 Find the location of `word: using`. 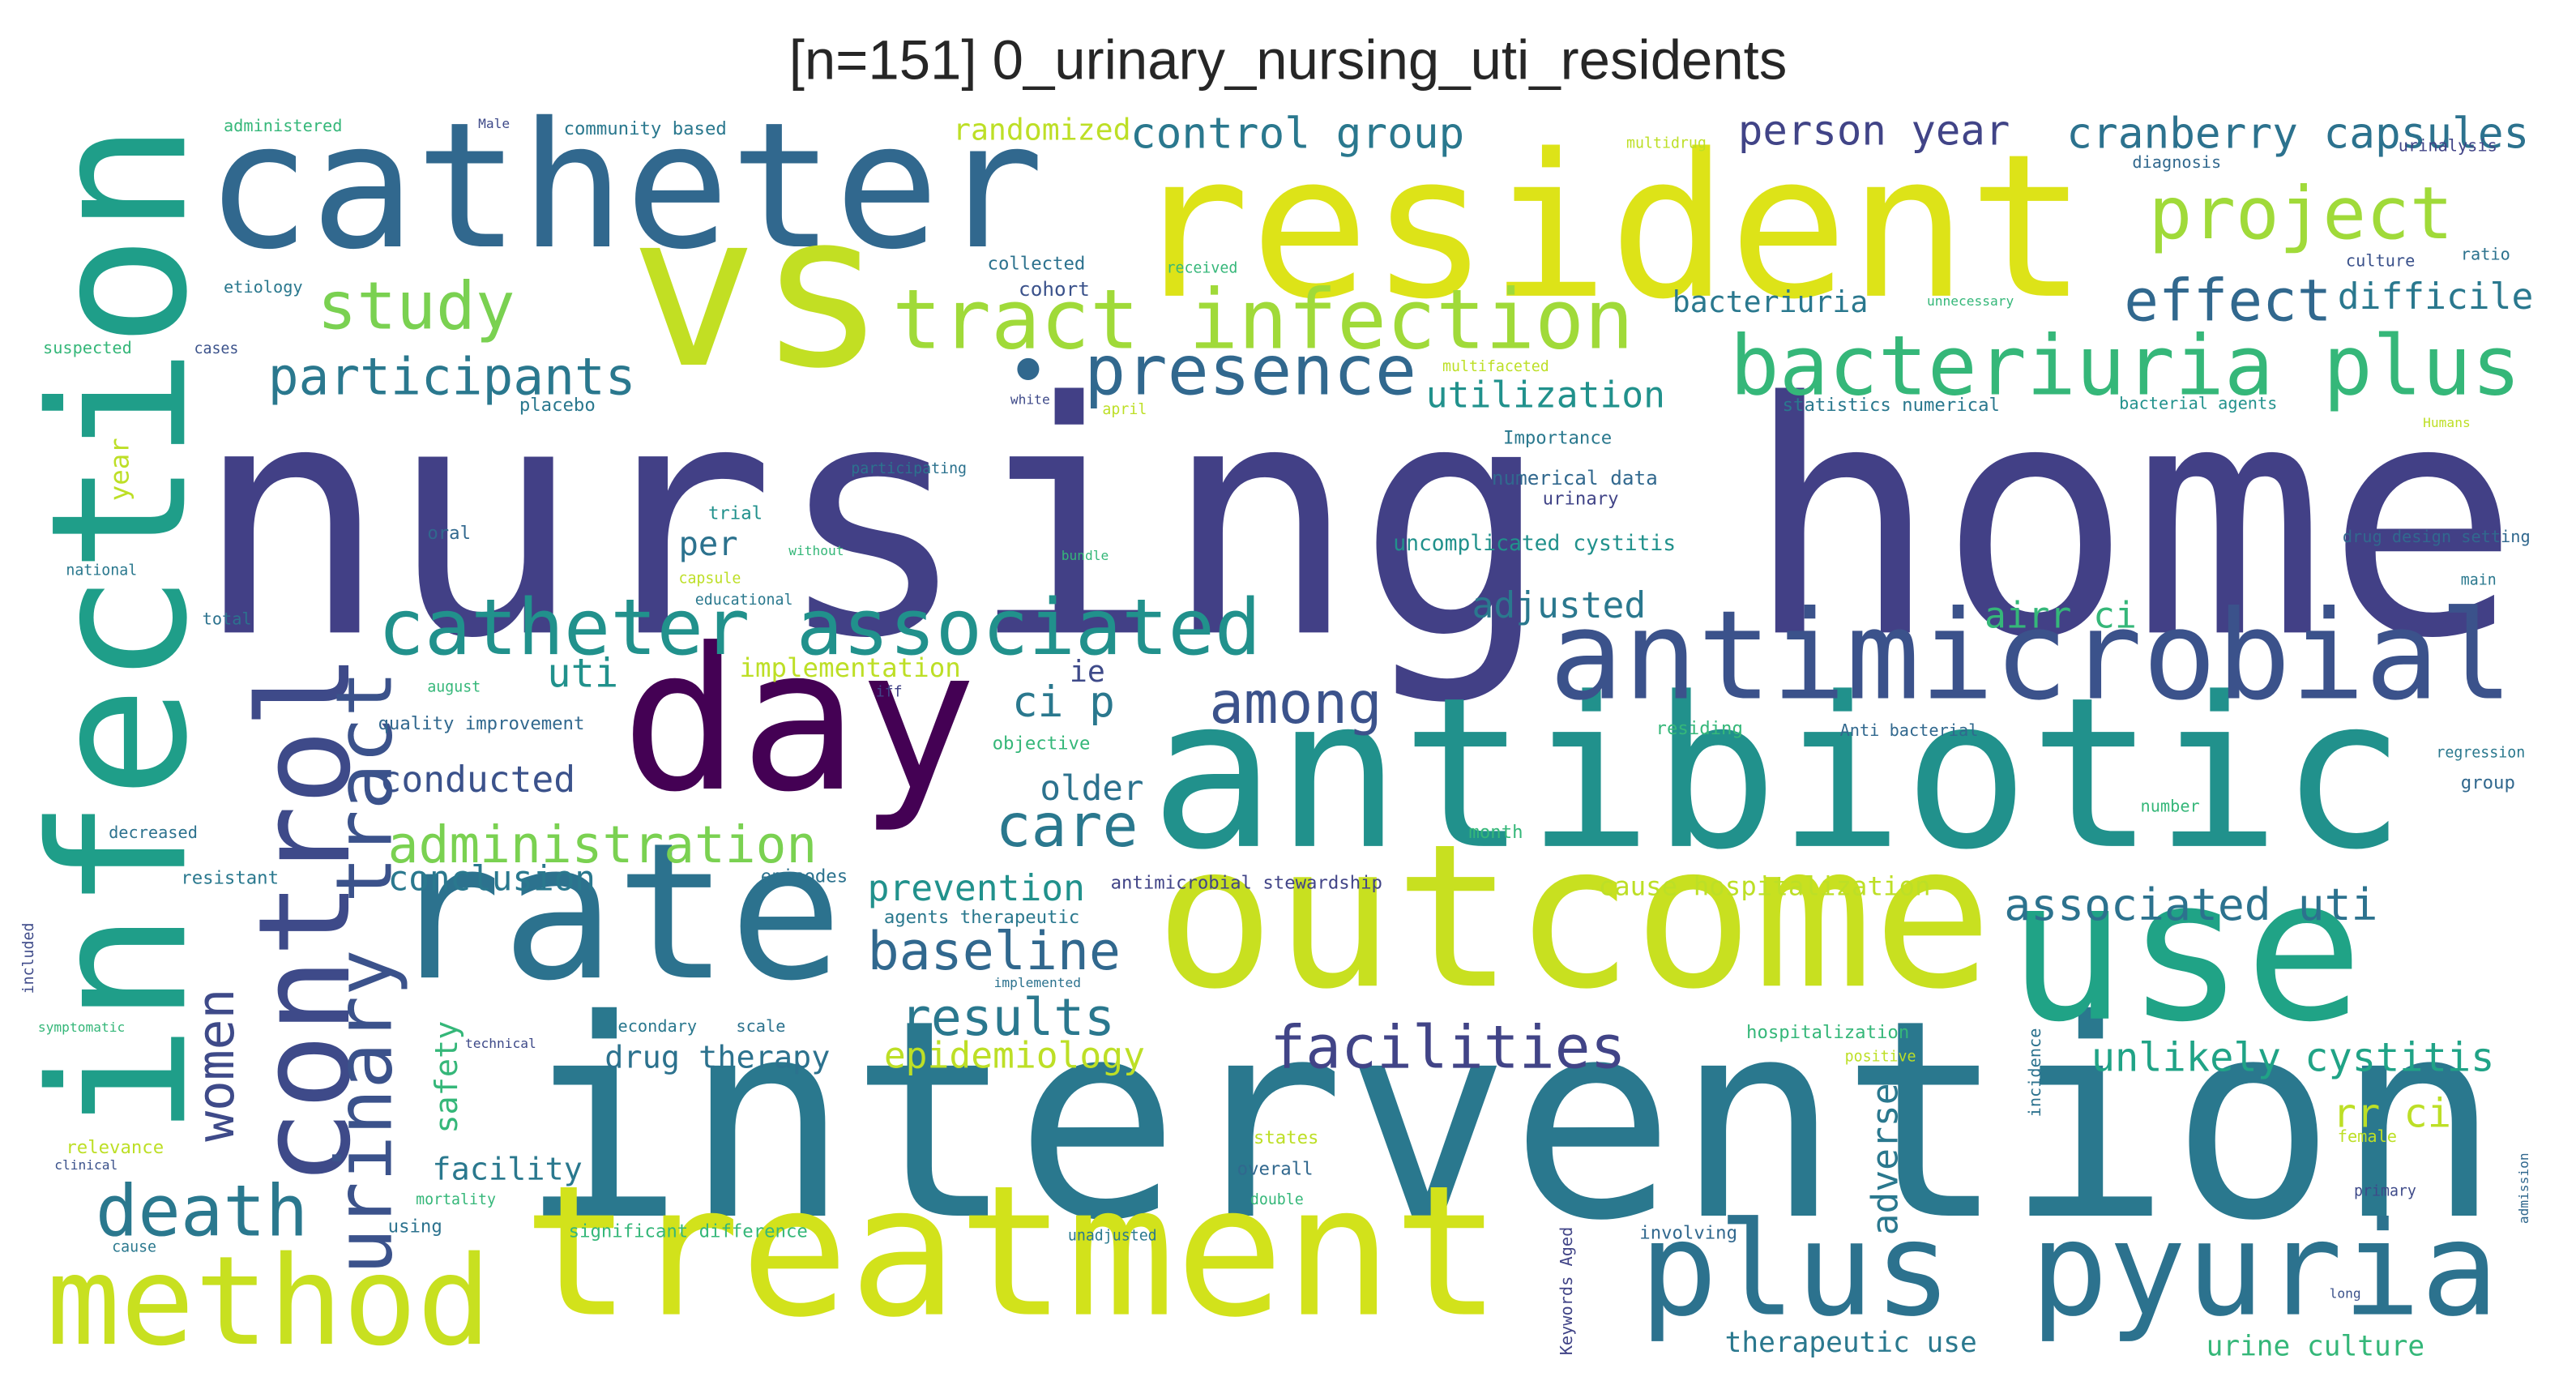

word: using is located at coordinates (415, 1226).